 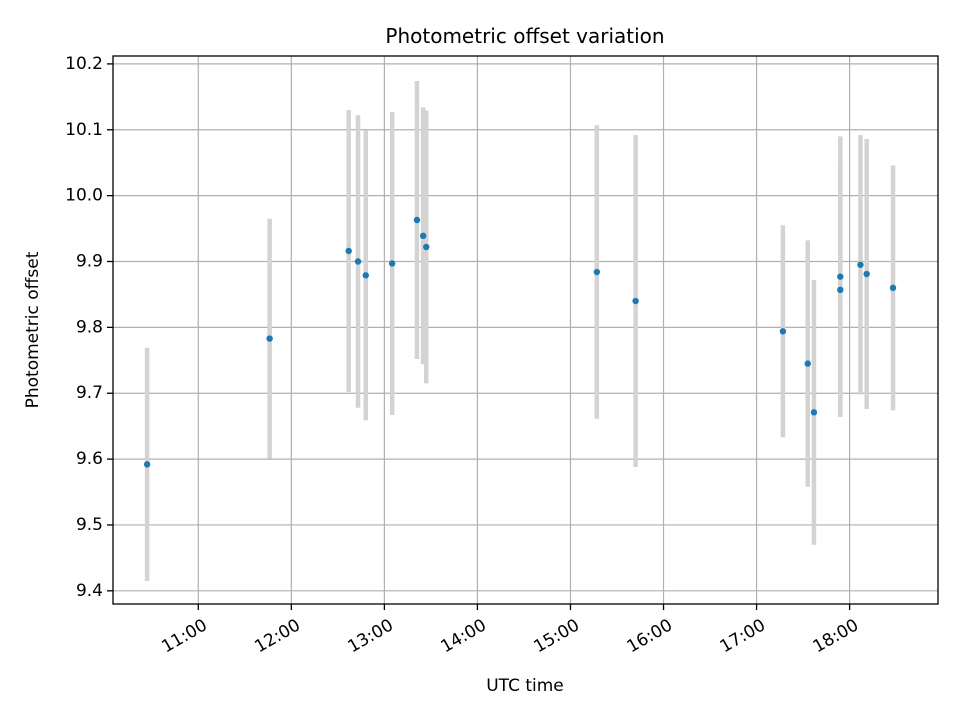 I want to click on x-tick-label: 12:00, so click(x=277, y=636).